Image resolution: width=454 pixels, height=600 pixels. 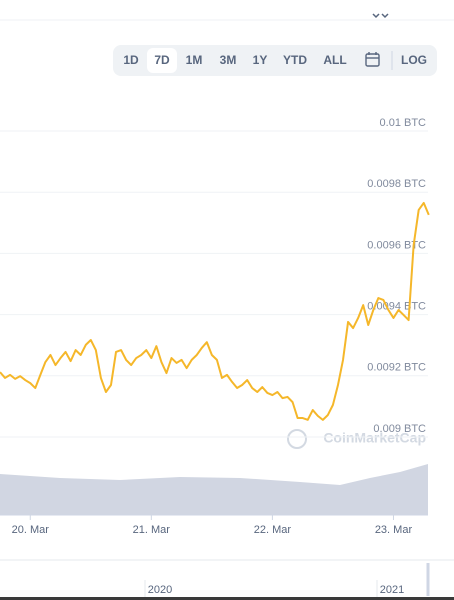 I want to click on range-button: ALL, so click(x=334, y=60).